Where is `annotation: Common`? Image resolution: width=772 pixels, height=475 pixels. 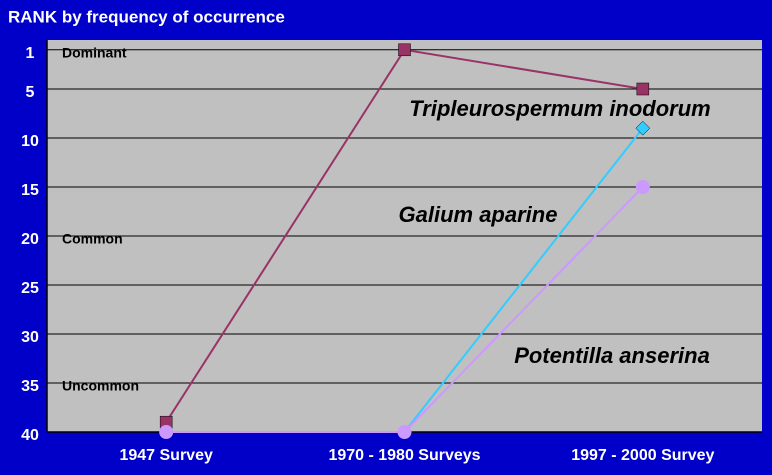 annotation: Common is located at coordinates (92, 239).